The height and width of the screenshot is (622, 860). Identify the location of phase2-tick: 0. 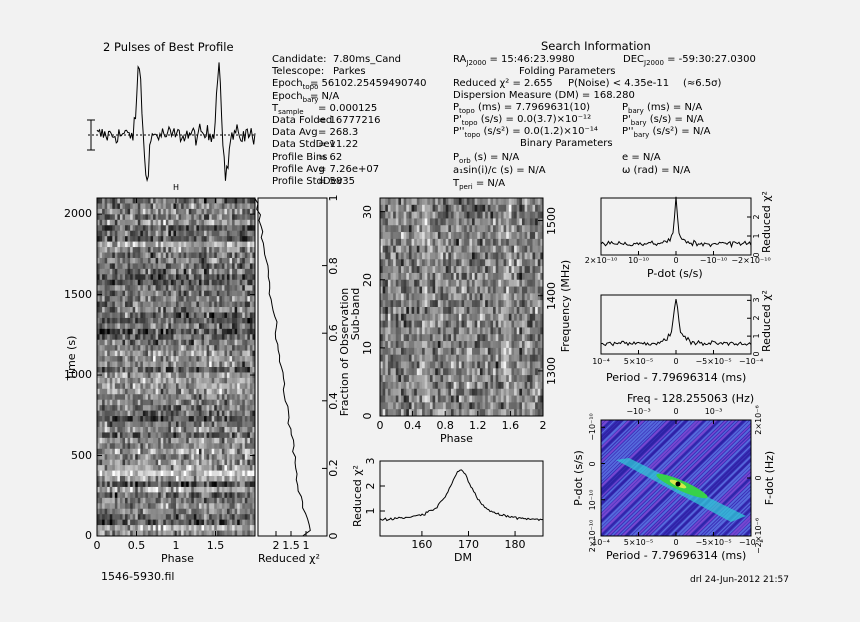
(380, 425).